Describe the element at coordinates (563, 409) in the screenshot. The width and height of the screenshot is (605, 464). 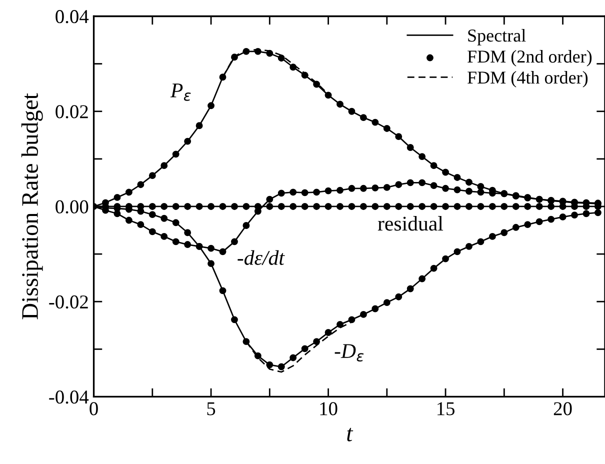
I see `x-tick-label: 20` at that location.